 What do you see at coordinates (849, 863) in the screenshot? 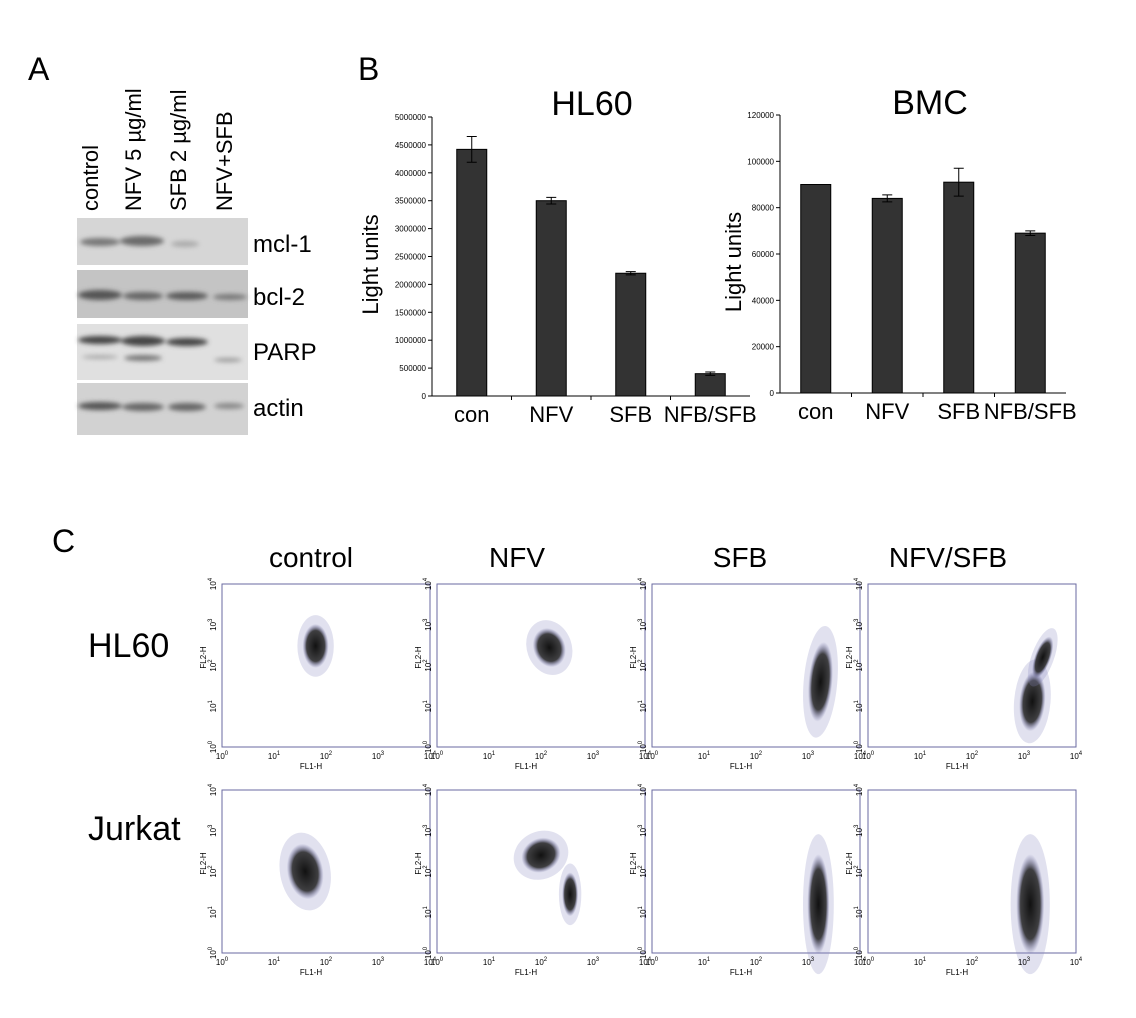
I see `y-axis-label: FL2-H` at bounding box center [849, 863].